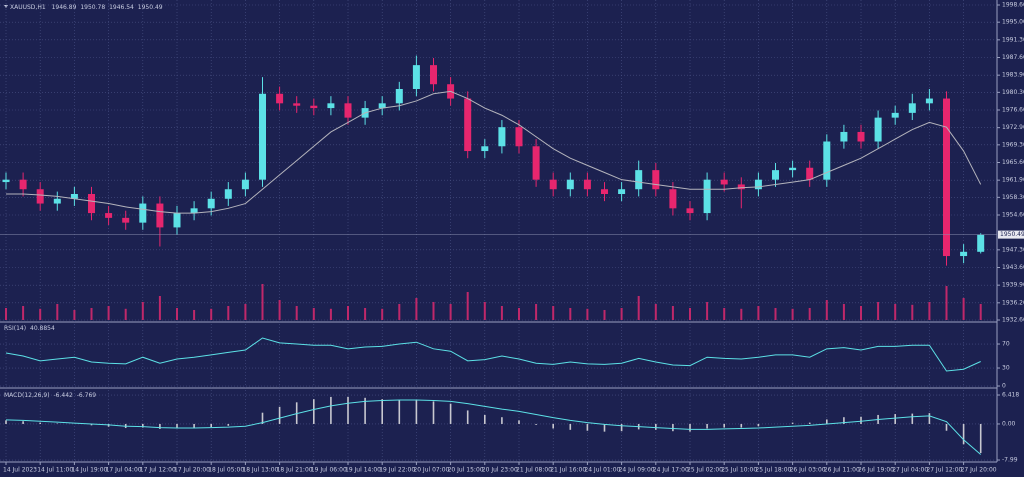 The image size is (1024, 477). I want to click on y-tick-label: 1932.60, so click(1013, 320).